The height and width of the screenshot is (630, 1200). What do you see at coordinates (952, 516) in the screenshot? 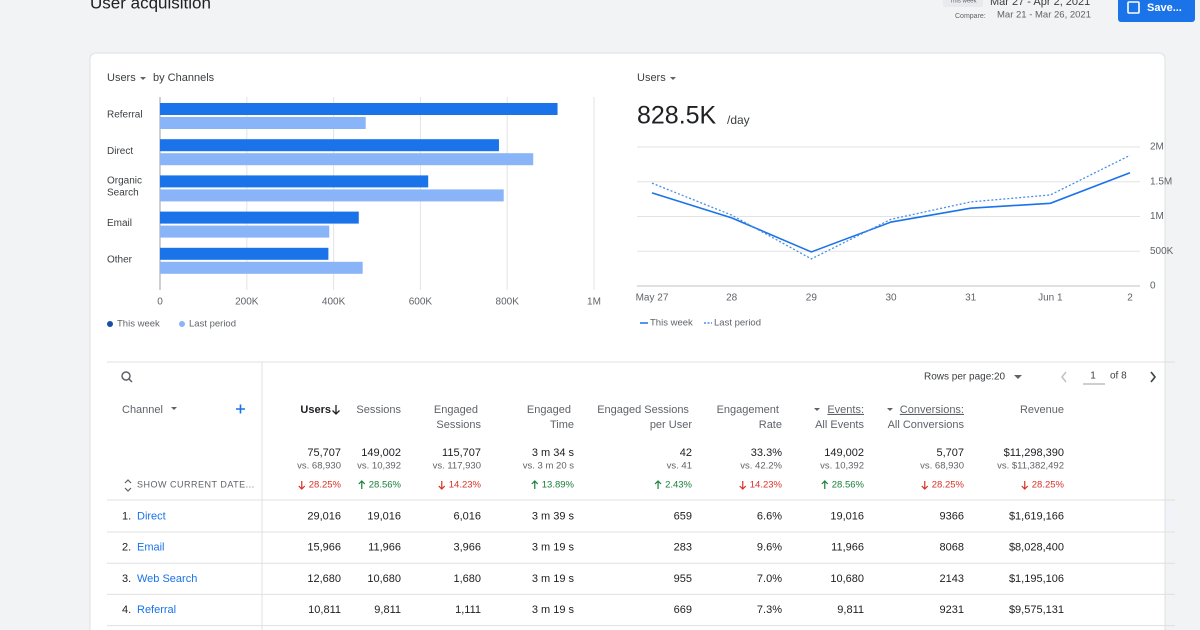
I see `table-cell: 9366` at bounding box center [952, 516].